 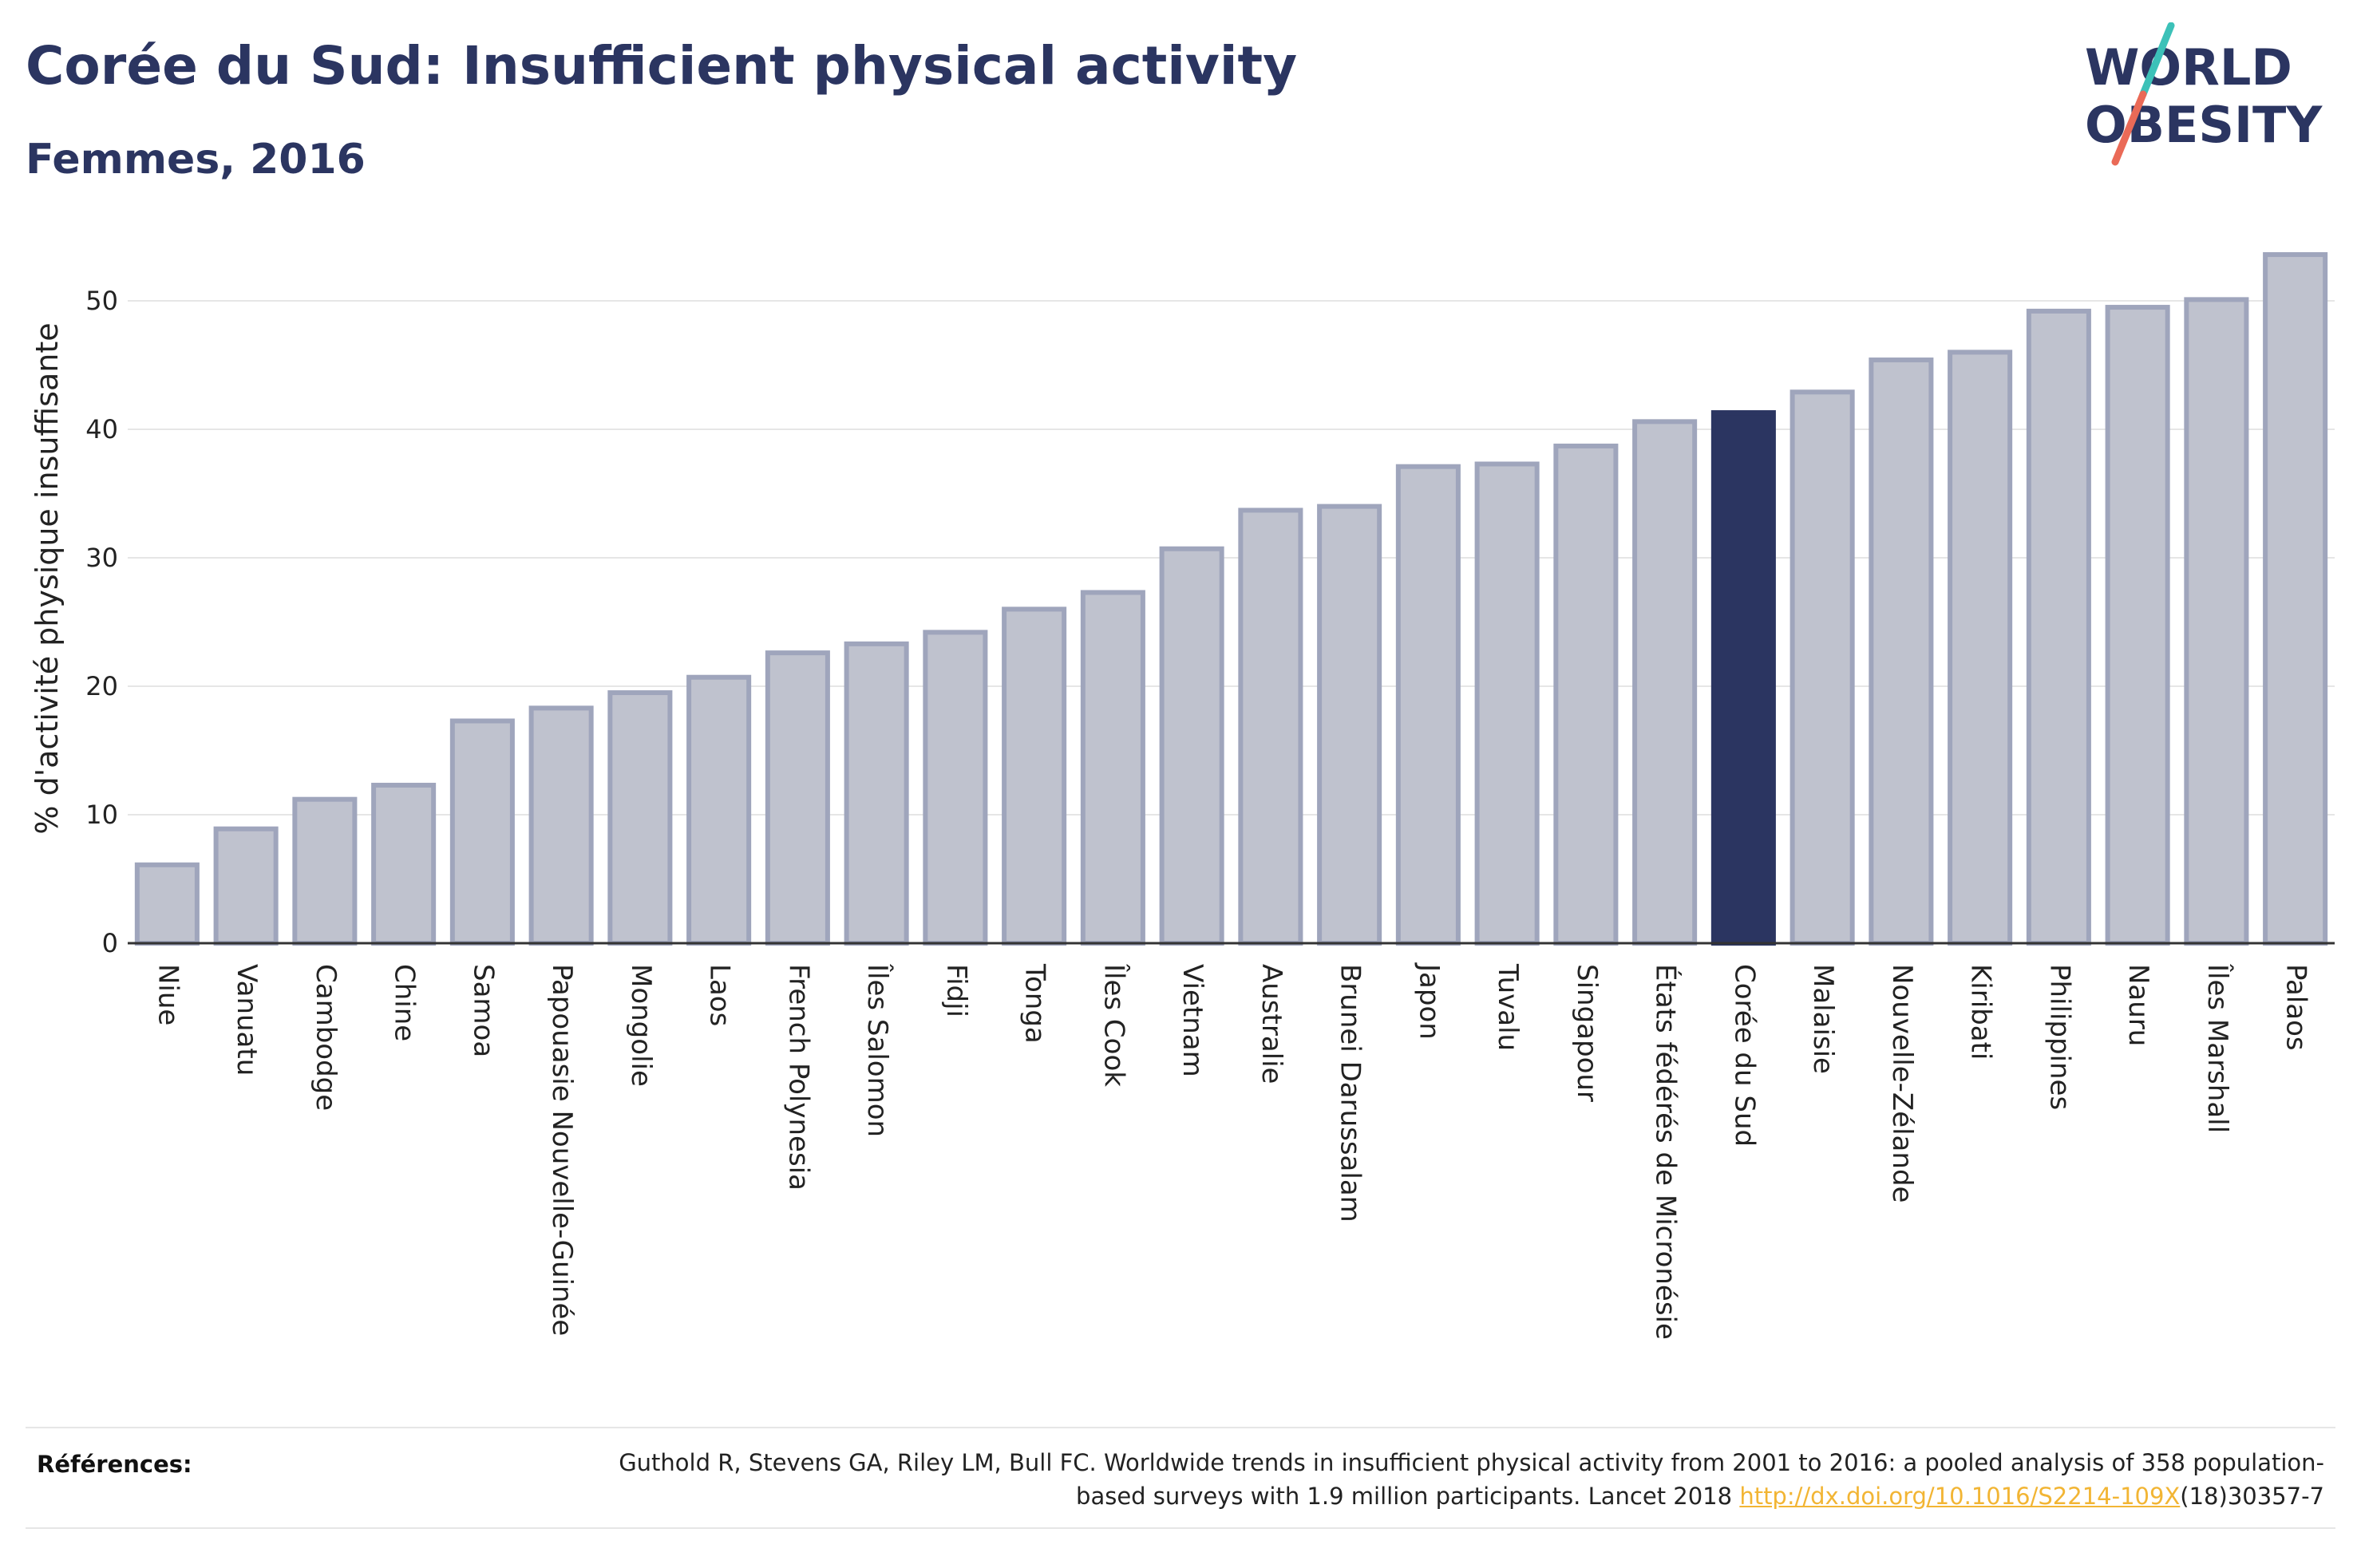 What do you see at coordinates (797, 798) in the screenshot?
I see `bar-french-polynesia` at bounding box center [797, 798].